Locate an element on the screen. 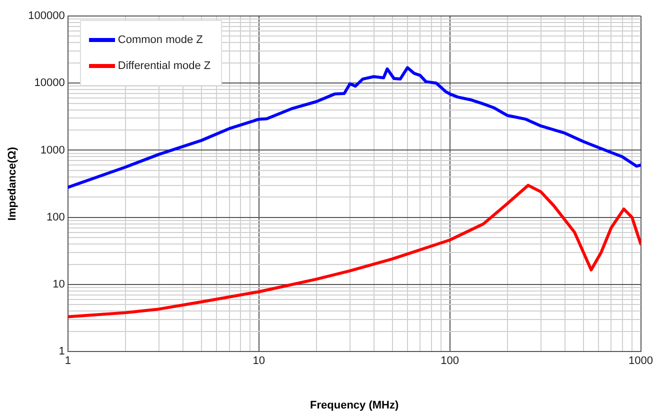  y-tick-label: 100000 is located at coordinates (46, 16).